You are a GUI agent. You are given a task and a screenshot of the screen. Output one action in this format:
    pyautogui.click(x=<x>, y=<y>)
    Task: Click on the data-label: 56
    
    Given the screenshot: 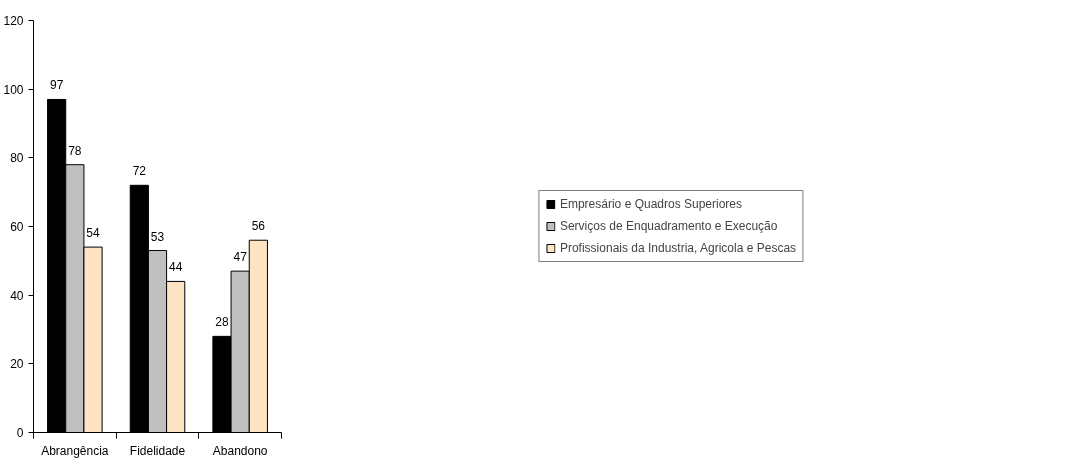 What is the action you would take?
    pyautogui.click(x=258, y=226)
    